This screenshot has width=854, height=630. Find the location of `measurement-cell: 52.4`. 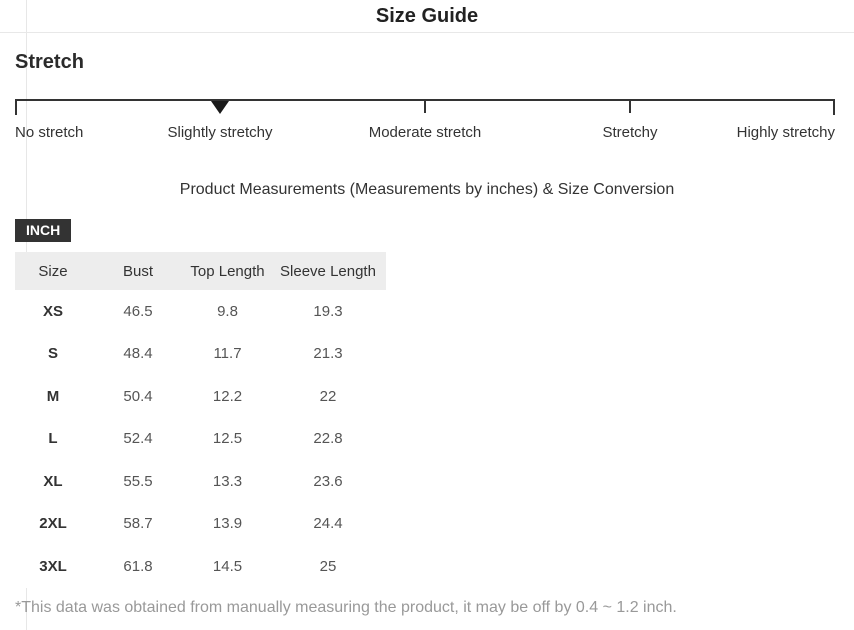

measurement-cell: 52.4 is located at coordinates (138, 439).